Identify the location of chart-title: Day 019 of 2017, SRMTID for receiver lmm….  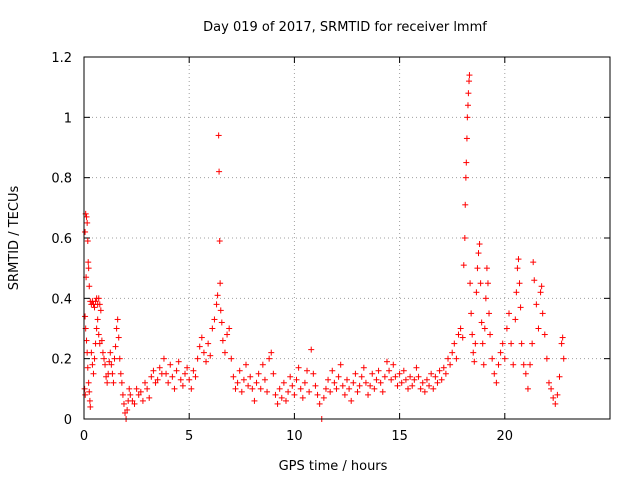
(345, 27).